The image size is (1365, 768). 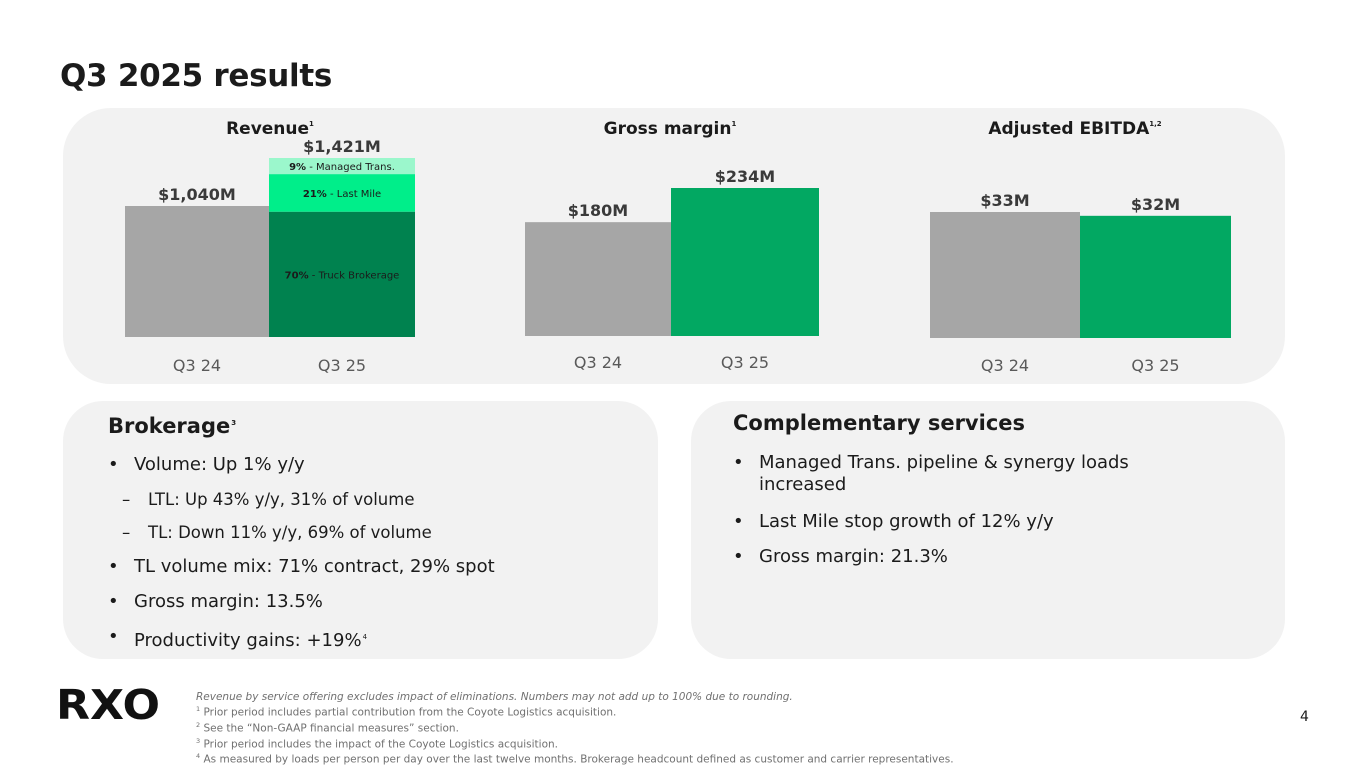 I want to click on brokerage-title: Brokerage3, so click(x=172, y=426).